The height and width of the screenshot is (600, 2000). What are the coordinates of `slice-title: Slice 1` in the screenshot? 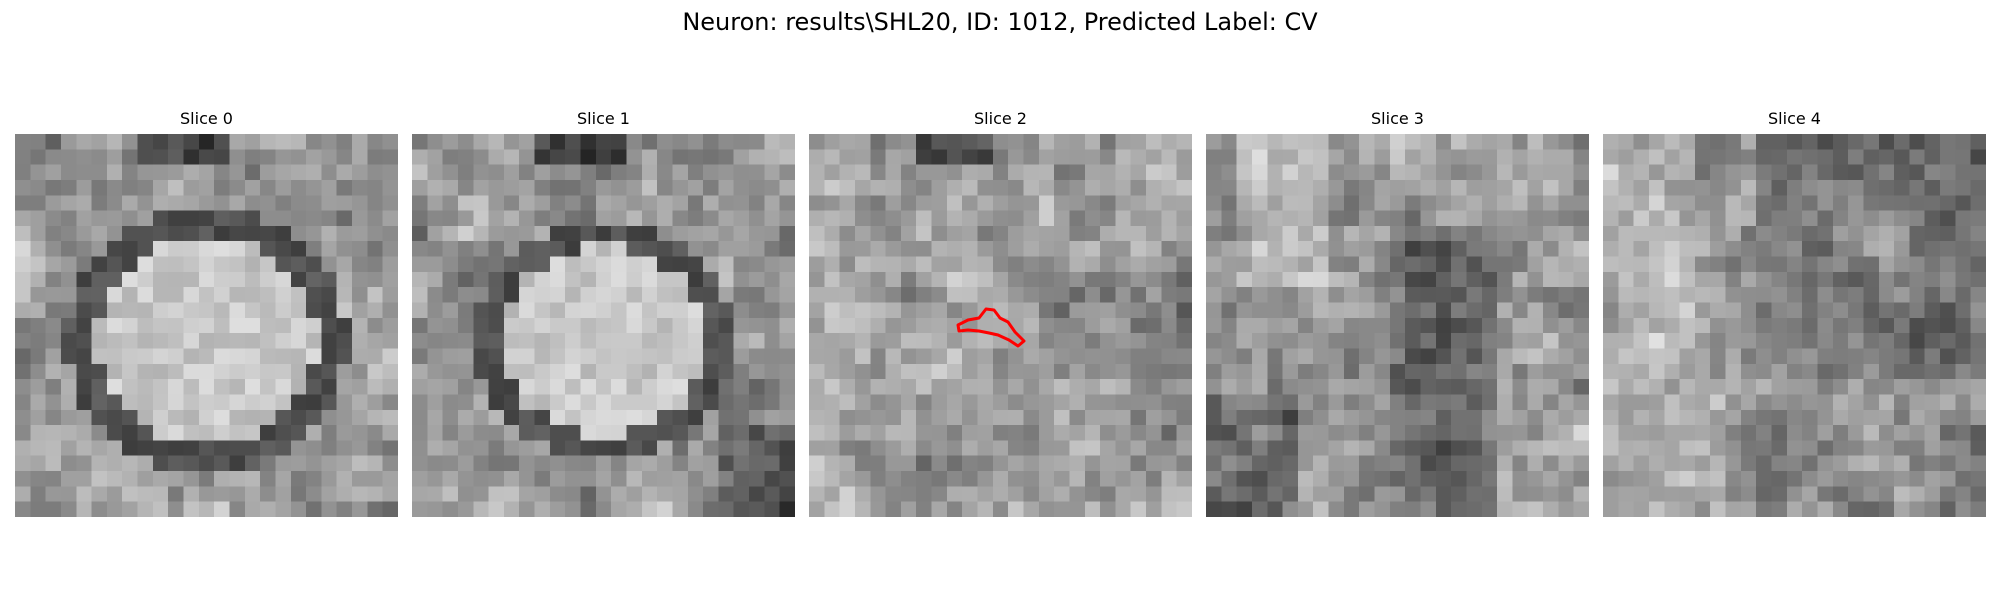 It's located at (603, 118).